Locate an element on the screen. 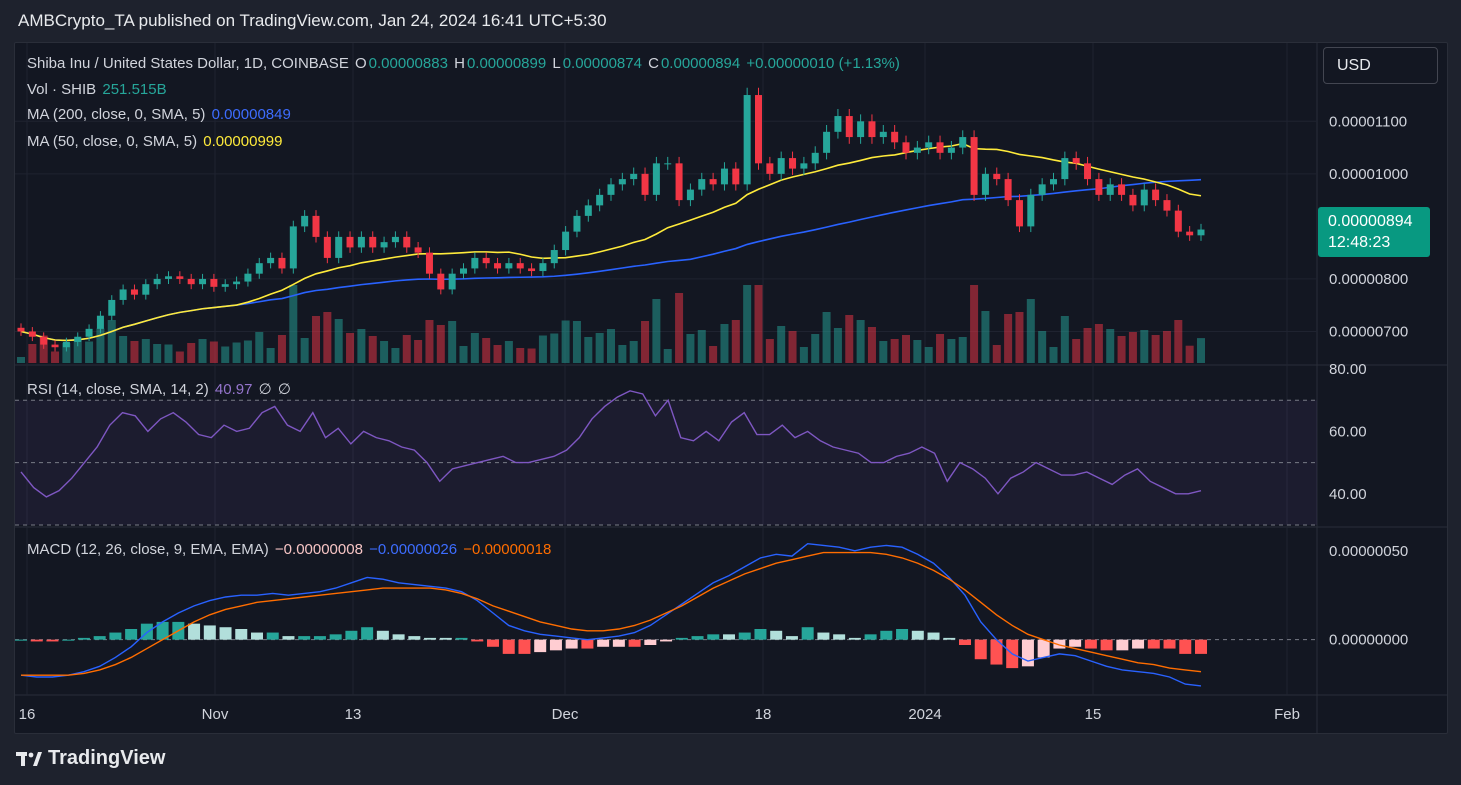 This screenshot has width=1461, height=785. rsi-line is located at coordinates (611, 444).